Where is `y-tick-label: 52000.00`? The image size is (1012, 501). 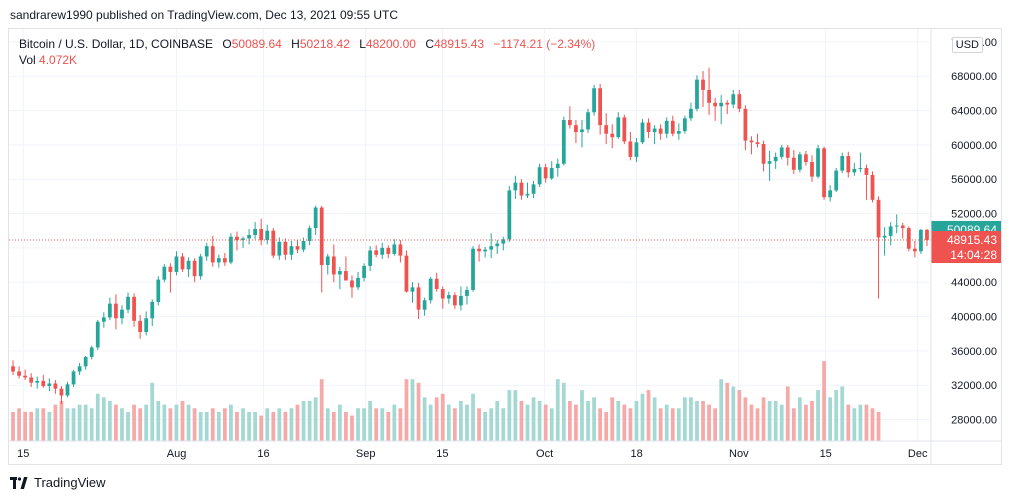
y-tick-label: 52000.00 is located at coordinates (974, 215).